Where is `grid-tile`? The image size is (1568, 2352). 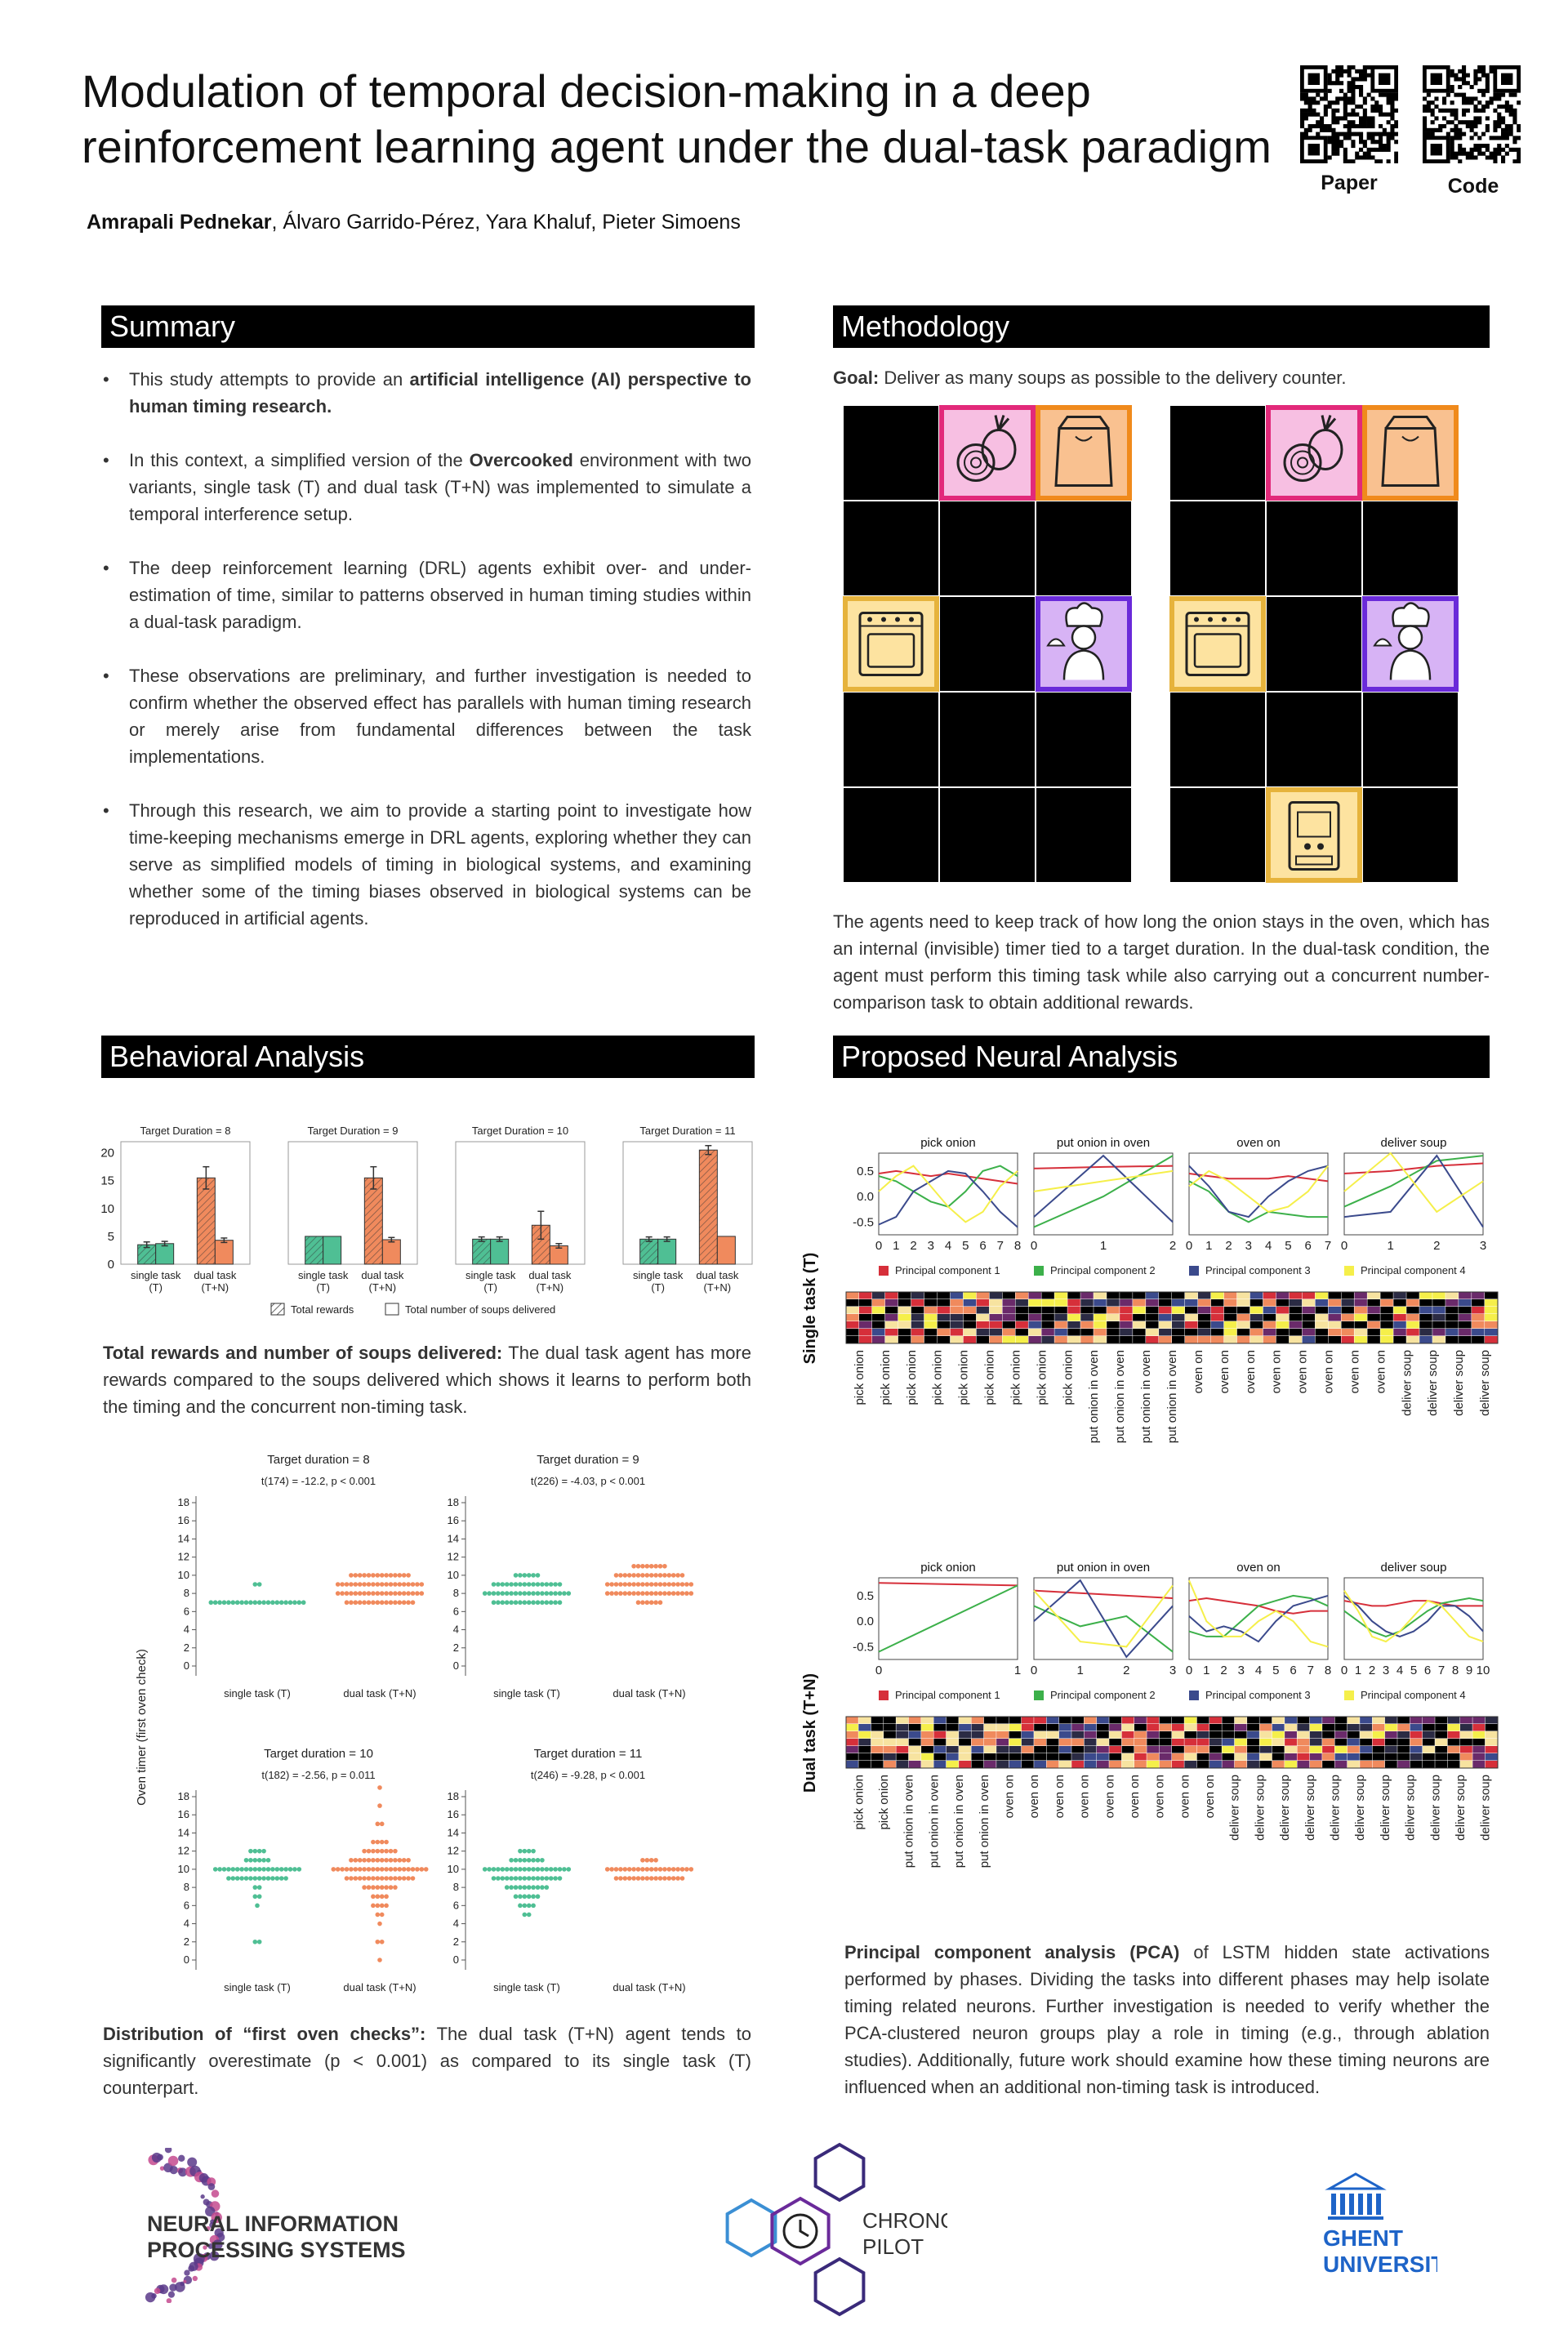
grid-tile is located at coordinates (1410, 453).